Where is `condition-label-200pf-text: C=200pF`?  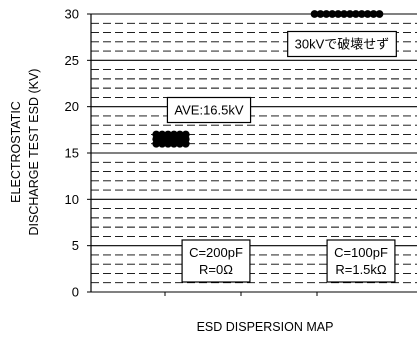
condition-label-200pf-text: C=200pF is located at coordinates (216, 252).